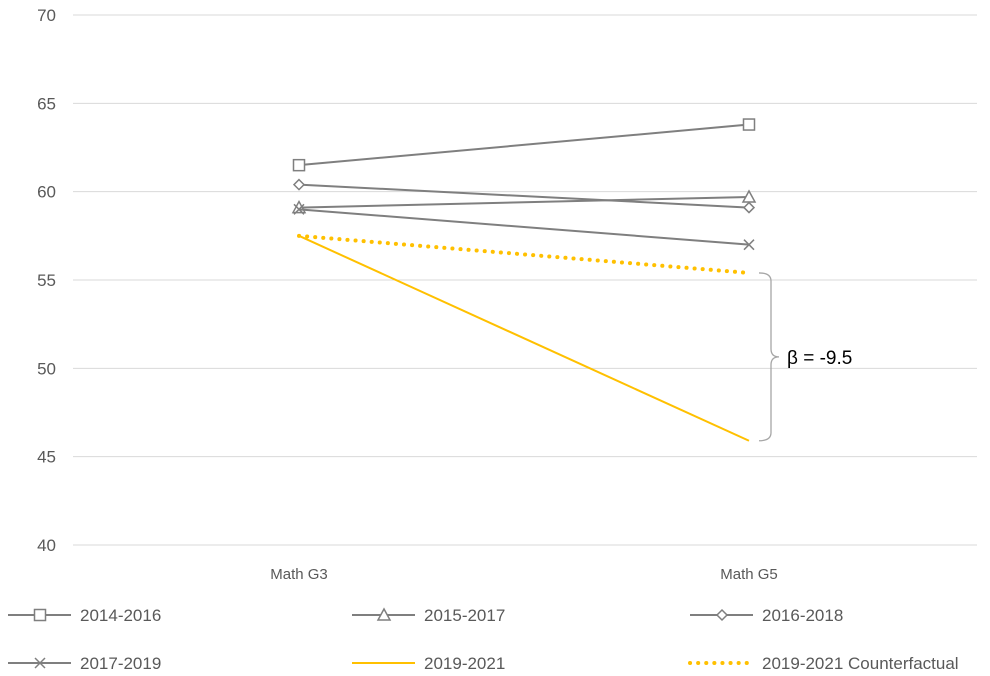  What do you see at coordinates (46, 15) in the screenshot?
I see `y-tick-label: 70` at bounding box center [46, 15].